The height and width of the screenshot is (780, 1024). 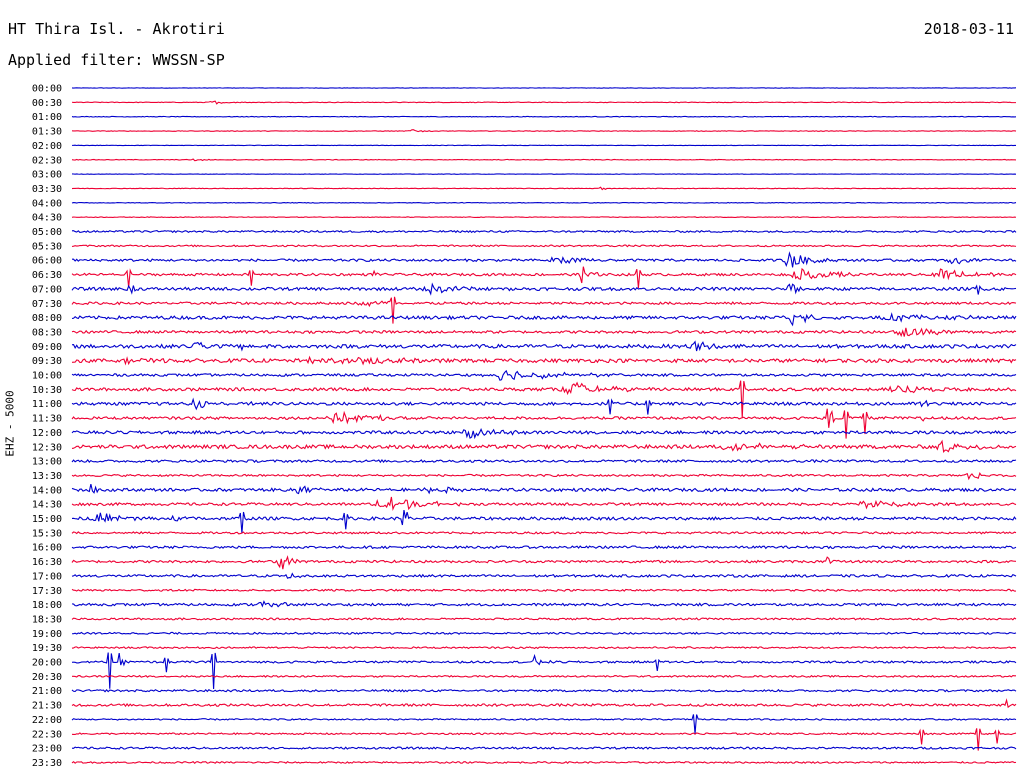 What do you see at coordinates (47, 160) in the screenshot?
I see `time-tick-label: 02:30` at bounding box center [47, 160].